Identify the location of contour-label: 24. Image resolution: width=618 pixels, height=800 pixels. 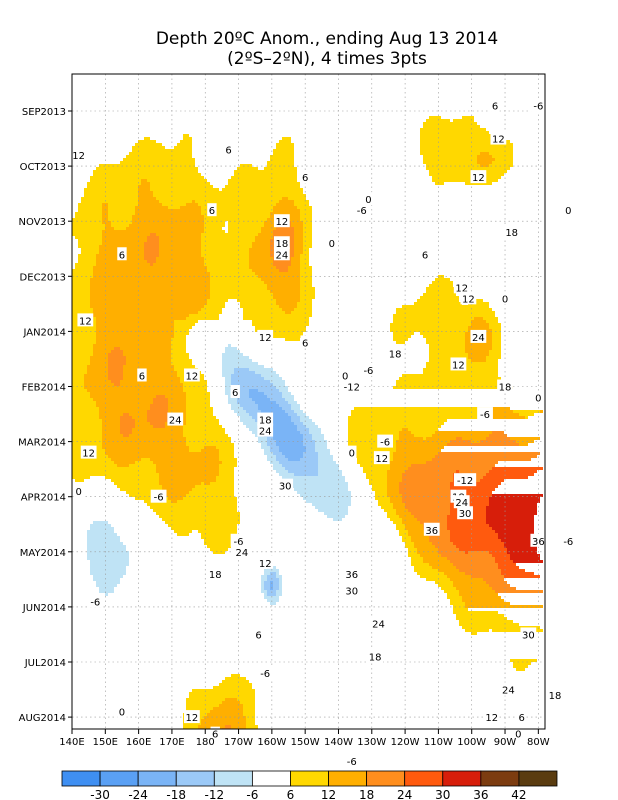
(508, 689).